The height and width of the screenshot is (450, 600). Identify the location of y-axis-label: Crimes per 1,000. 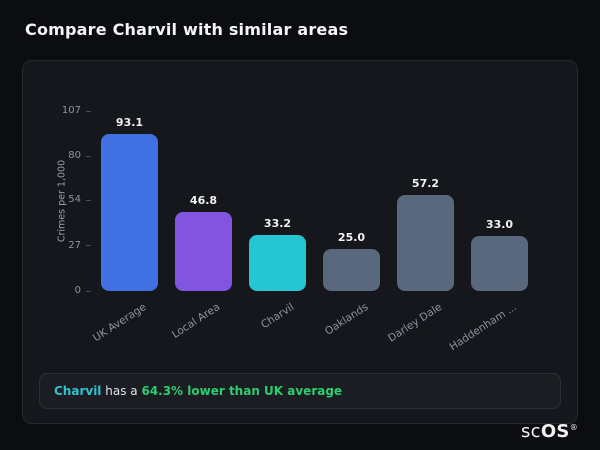
(62, 201).